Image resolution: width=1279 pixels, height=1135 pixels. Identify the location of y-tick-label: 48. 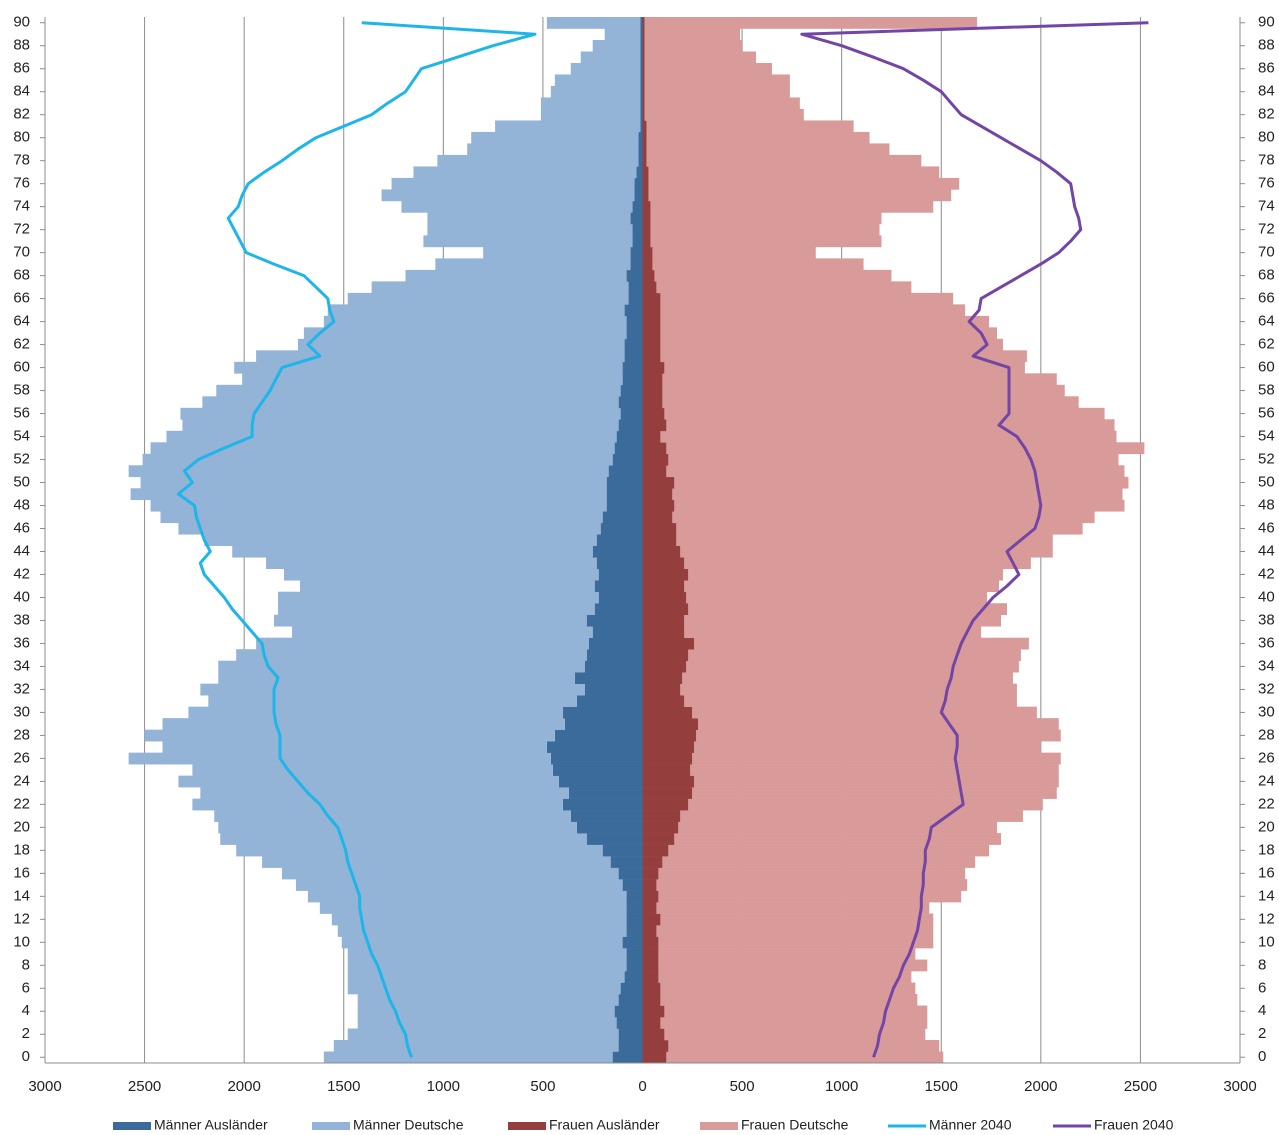
(1266, 504).